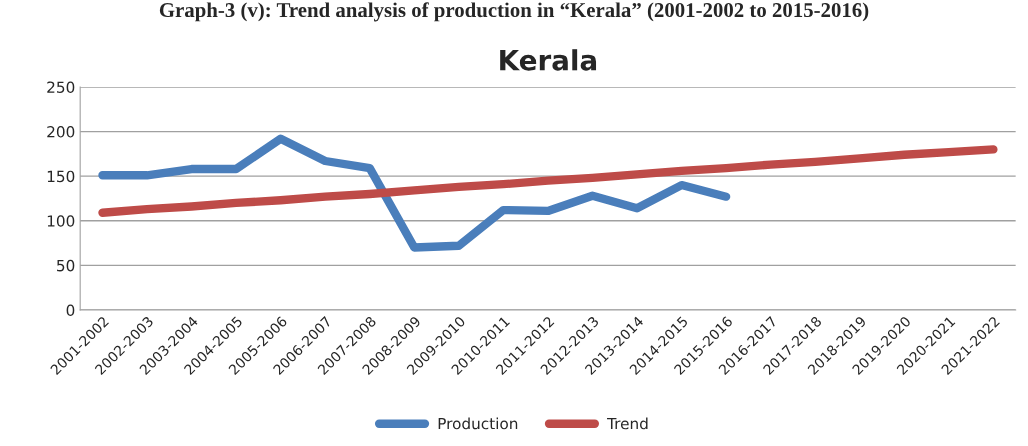  Describe the element at coordinates (70, 310) in the screenshot. I see `y-tick-label: 0` at that location.